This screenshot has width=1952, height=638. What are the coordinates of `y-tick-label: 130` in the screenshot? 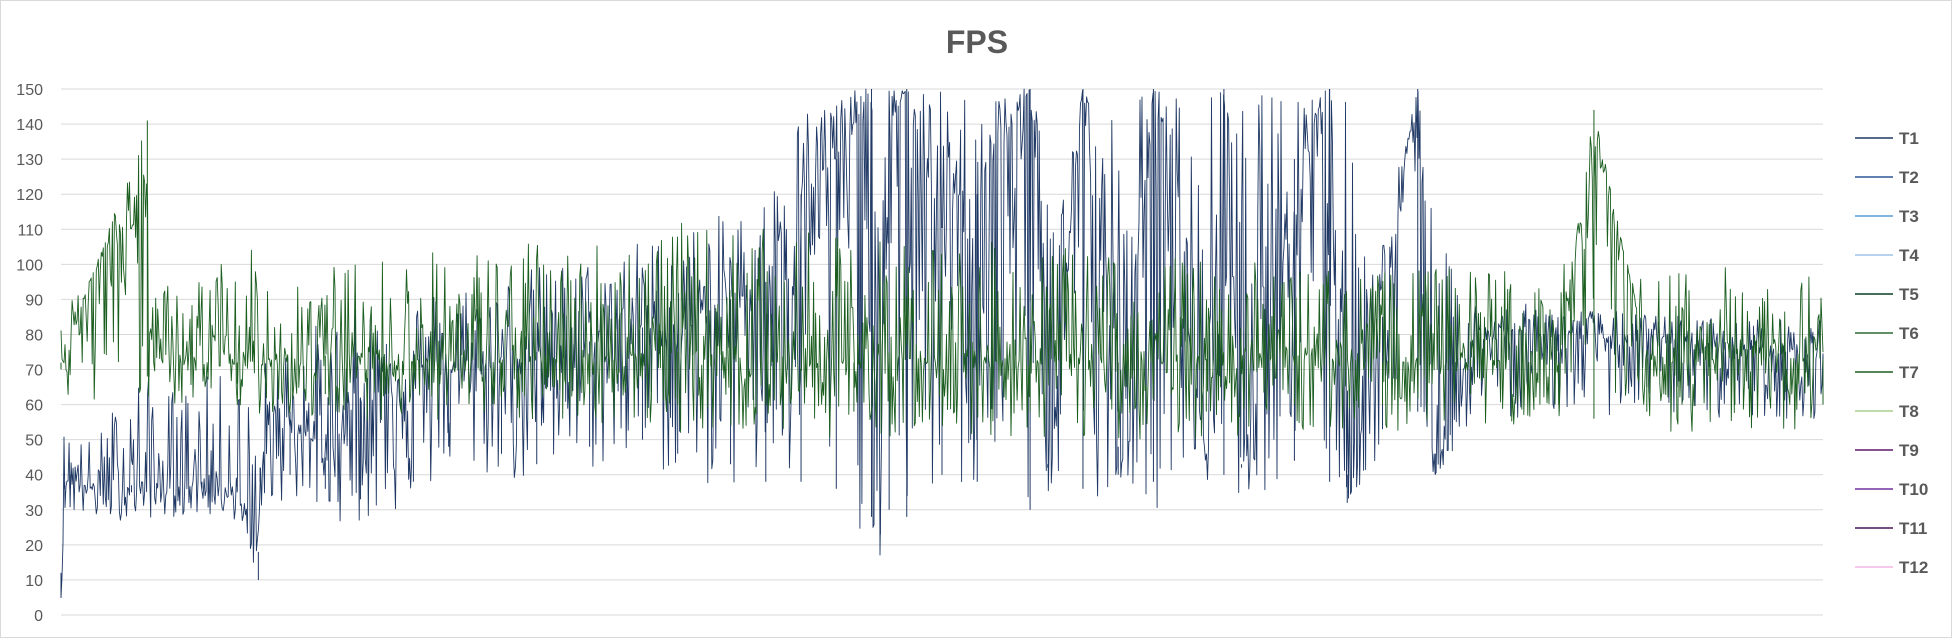 It's located at (29, 160).